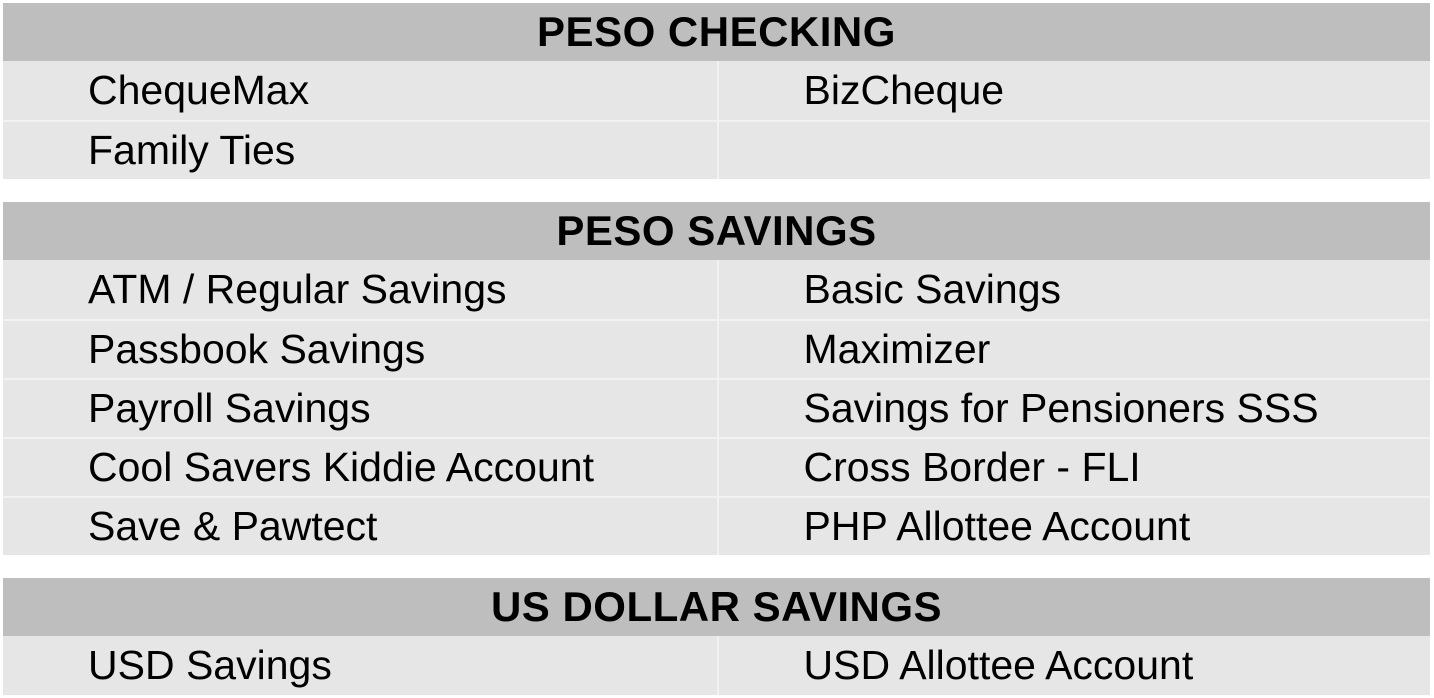  Describe the element at coordinates (199, 90) in the screenshot. I see `product-name: ChequeMax` at that location.